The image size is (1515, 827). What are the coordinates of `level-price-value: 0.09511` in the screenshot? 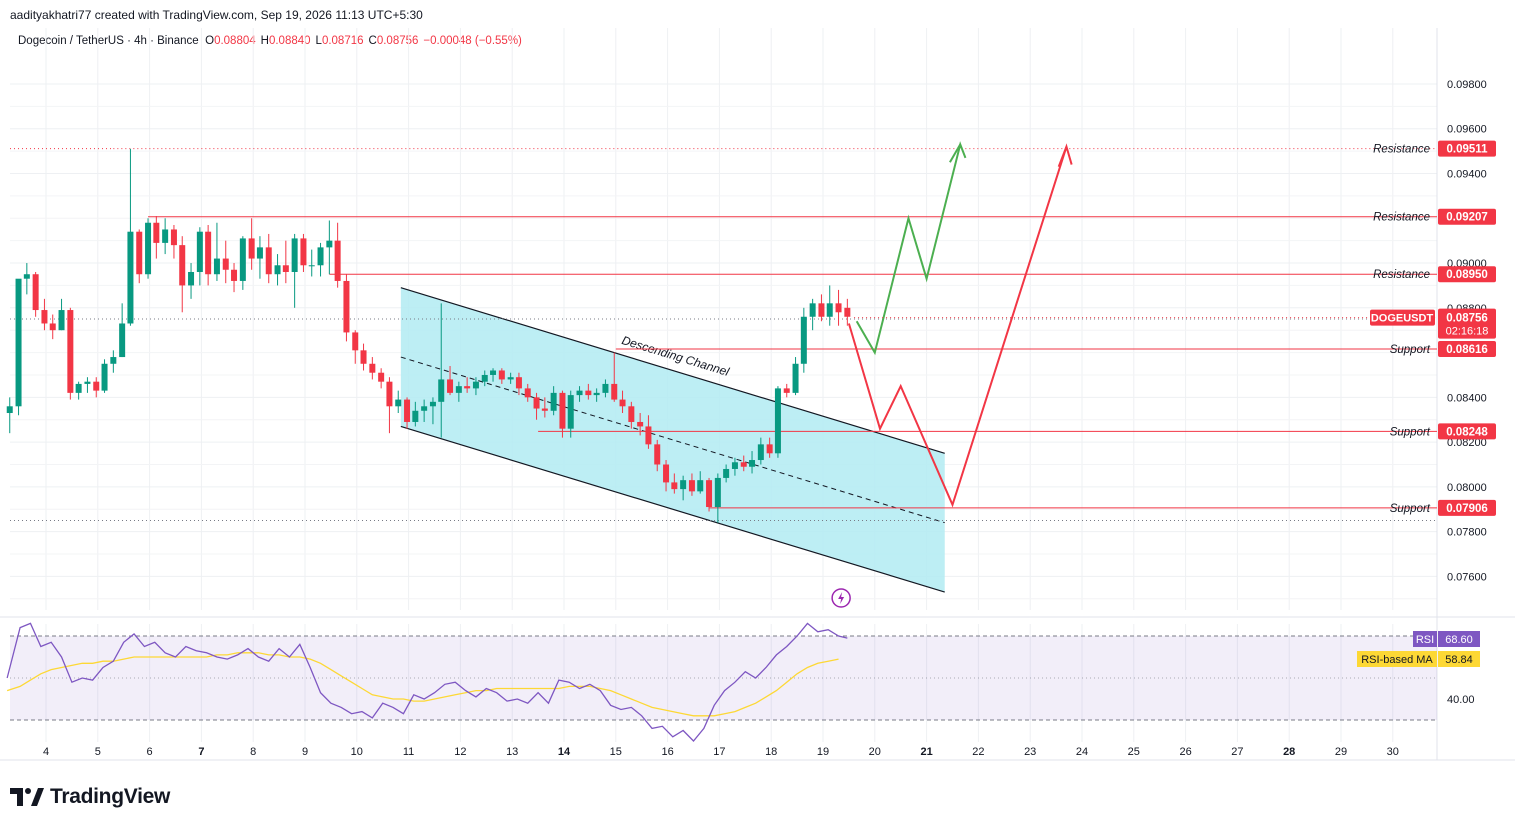 It's located at (1468, 150).